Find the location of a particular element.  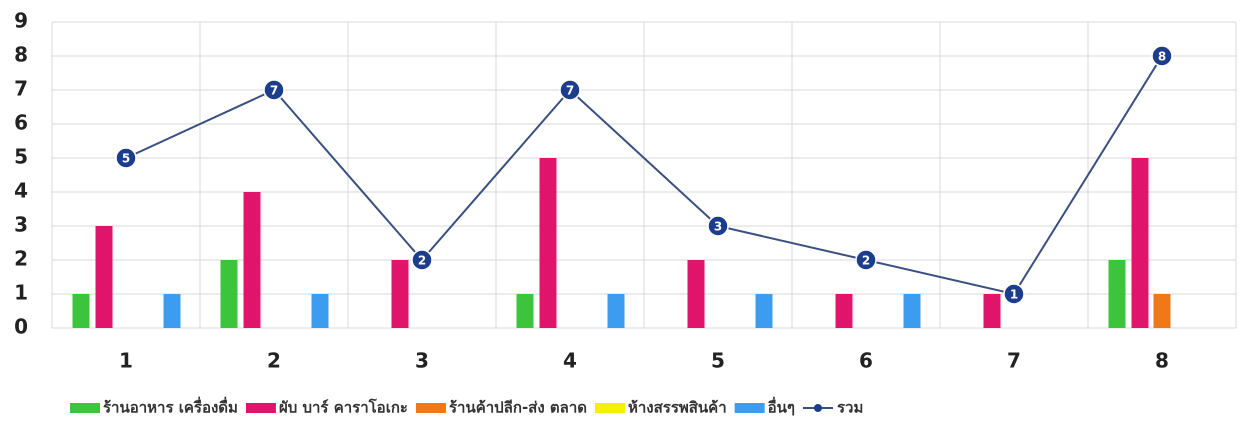

legend-label: ร้านค้าปลีก-ส่ง ตลาด is located at coordinates (518, 408).